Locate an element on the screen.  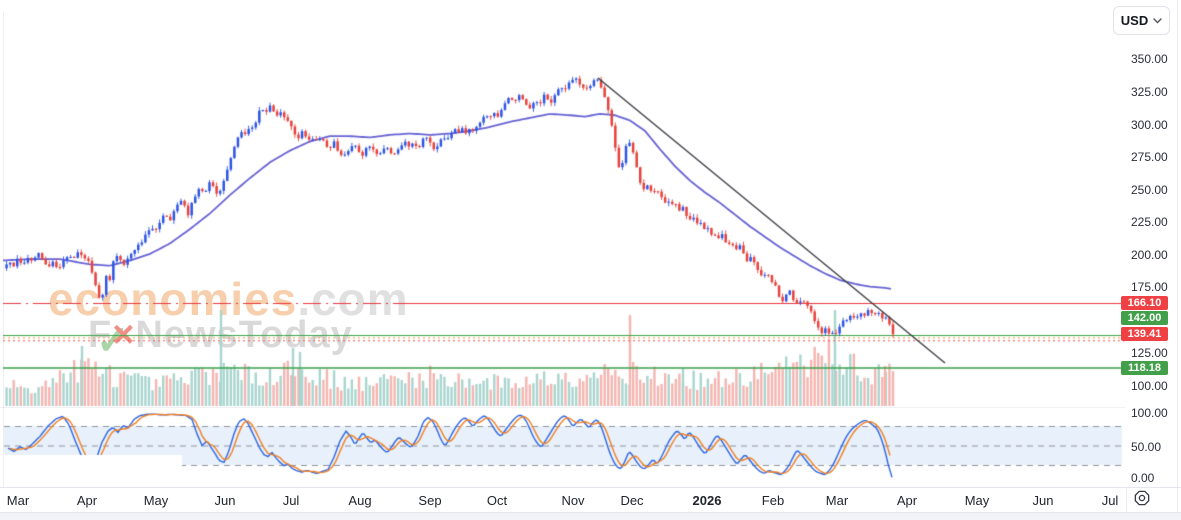
price-tick-label: 125.00 is located at coordinates (1149, 353).